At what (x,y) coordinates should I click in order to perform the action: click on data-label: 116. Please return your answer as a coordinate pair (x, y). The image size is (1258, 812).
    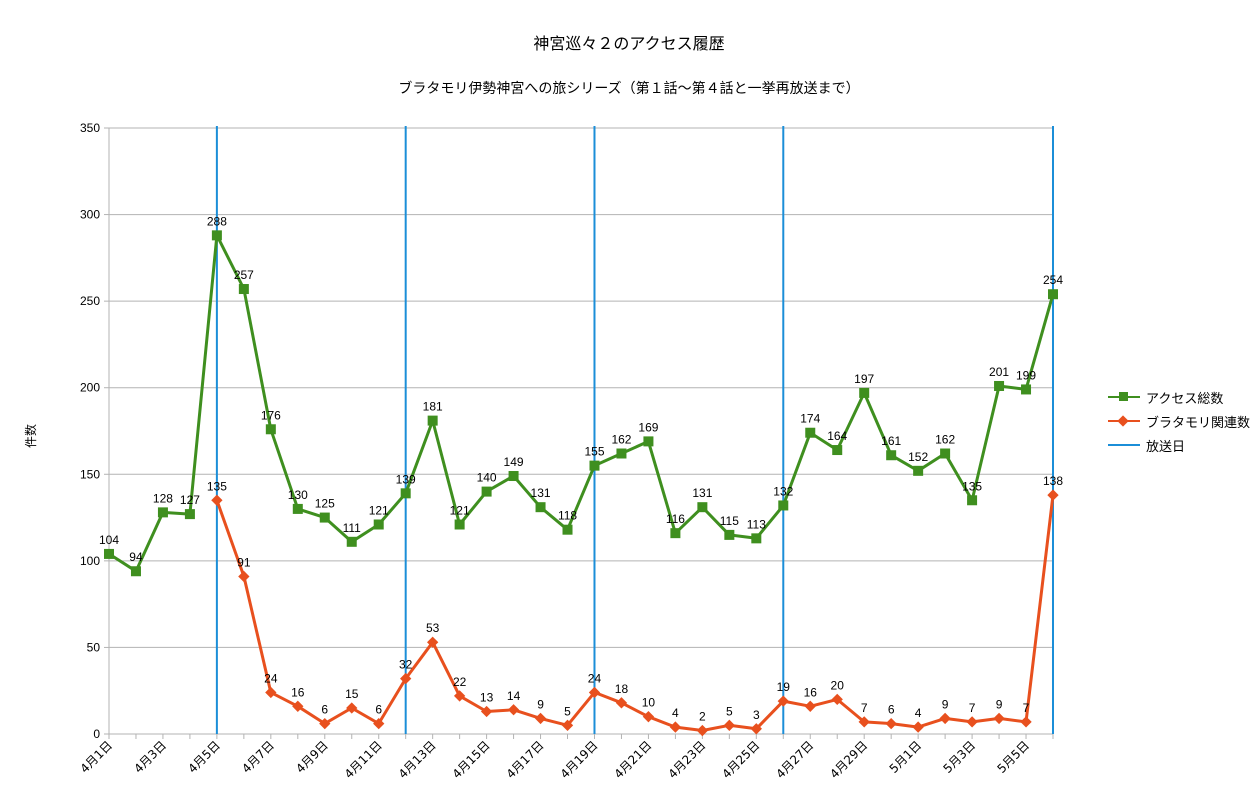
    Looking at the image, I should click on (675, 519).